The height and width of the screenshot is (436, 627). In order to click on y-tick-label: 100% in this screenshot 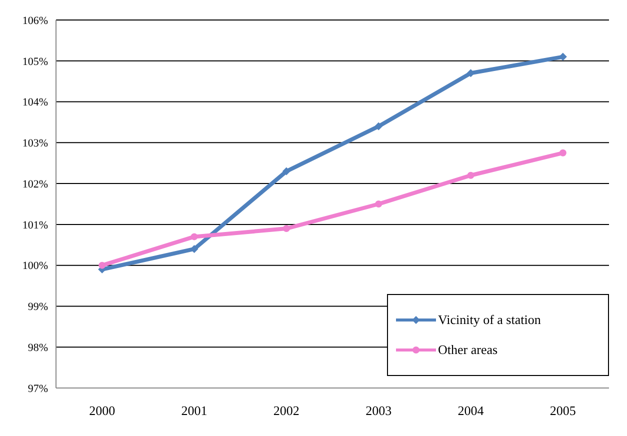, I will do `click(35, 266)`.